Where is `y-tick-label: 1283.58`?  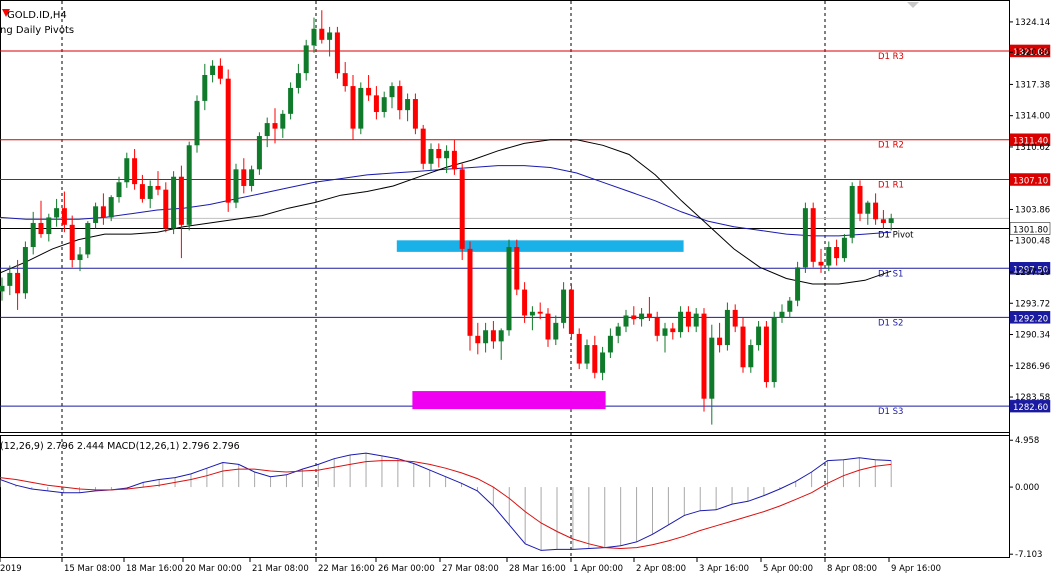
y-tick-label: 1283.58 is located at coordinates (1032, 398).